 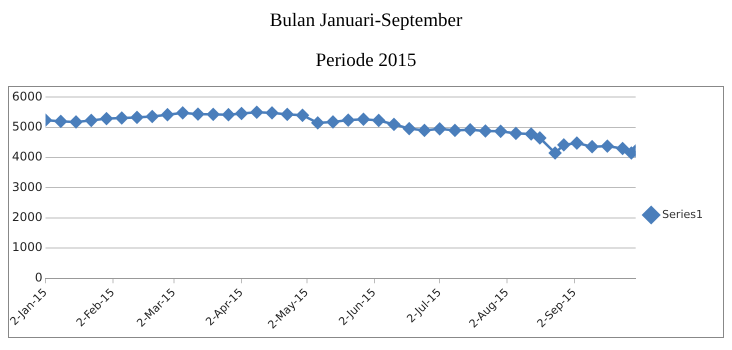 What do you see at coordinates (27, 96) in the screenshot?
I see `y-tick-label: 6000` at bounding box center [27, 96].